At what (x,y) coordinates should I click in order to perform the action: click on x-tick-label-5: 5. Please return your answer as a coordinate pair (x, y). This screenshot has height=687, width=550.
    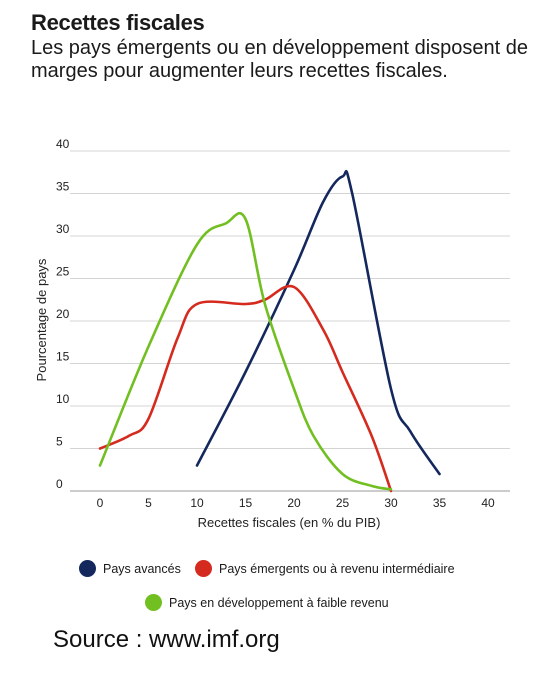
    Looking at the image, I should click on (148, 503).